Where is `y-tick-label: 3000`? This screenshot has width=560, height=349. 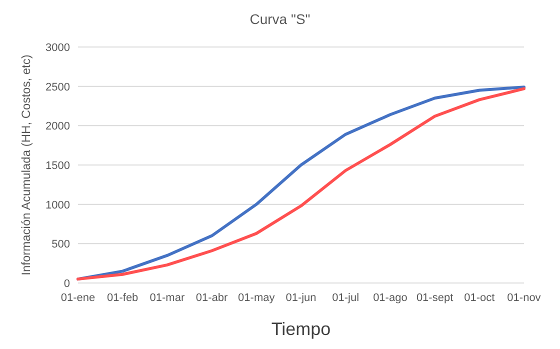 y-tick-label: 3000 is located at coordinates (58, 48).